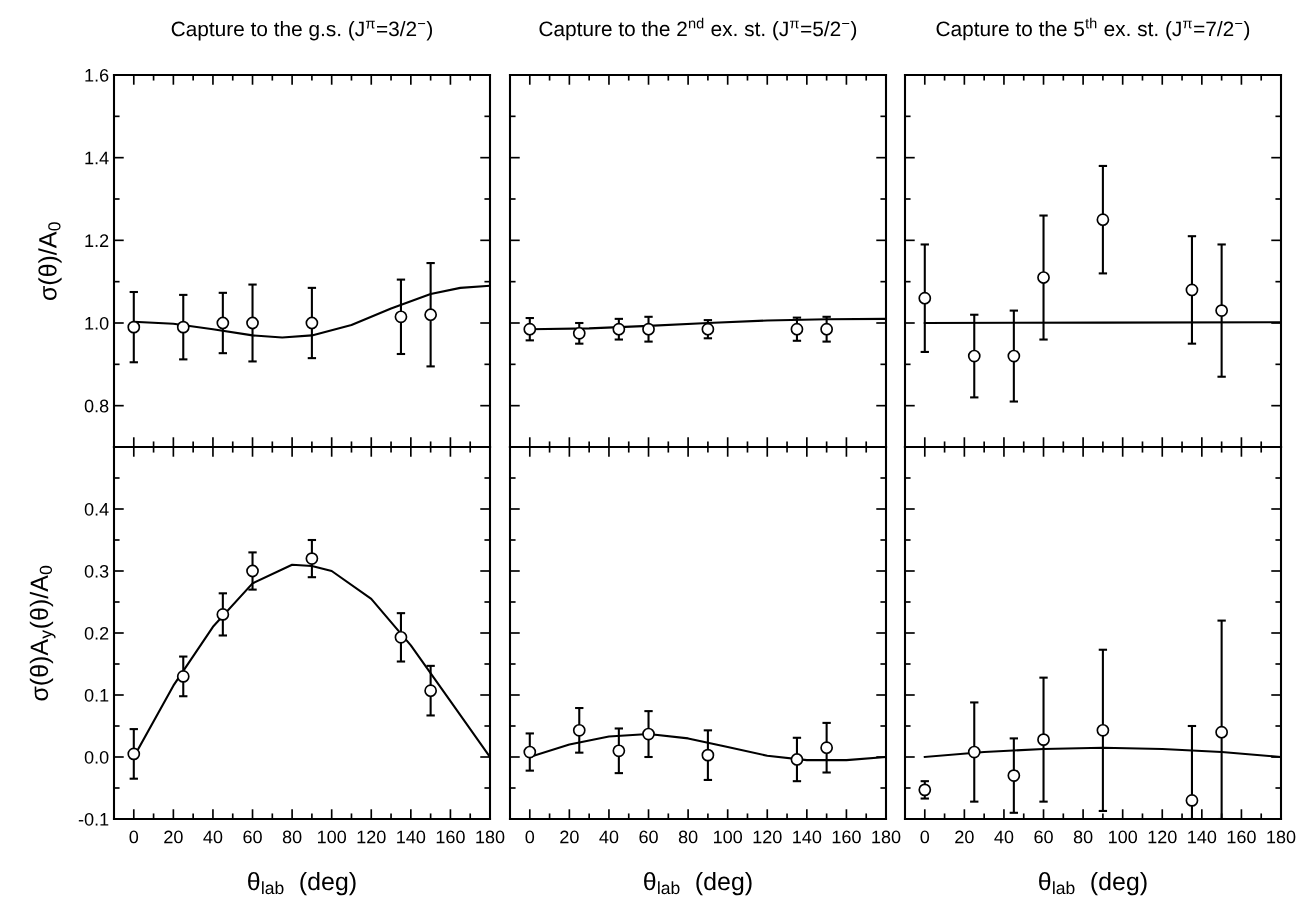 The image size is (1307, 903). What do you see at coordinates (97, 158) in the screenshot?
I see `y-tick-label: 1.4` at bounding box center [97, 158].